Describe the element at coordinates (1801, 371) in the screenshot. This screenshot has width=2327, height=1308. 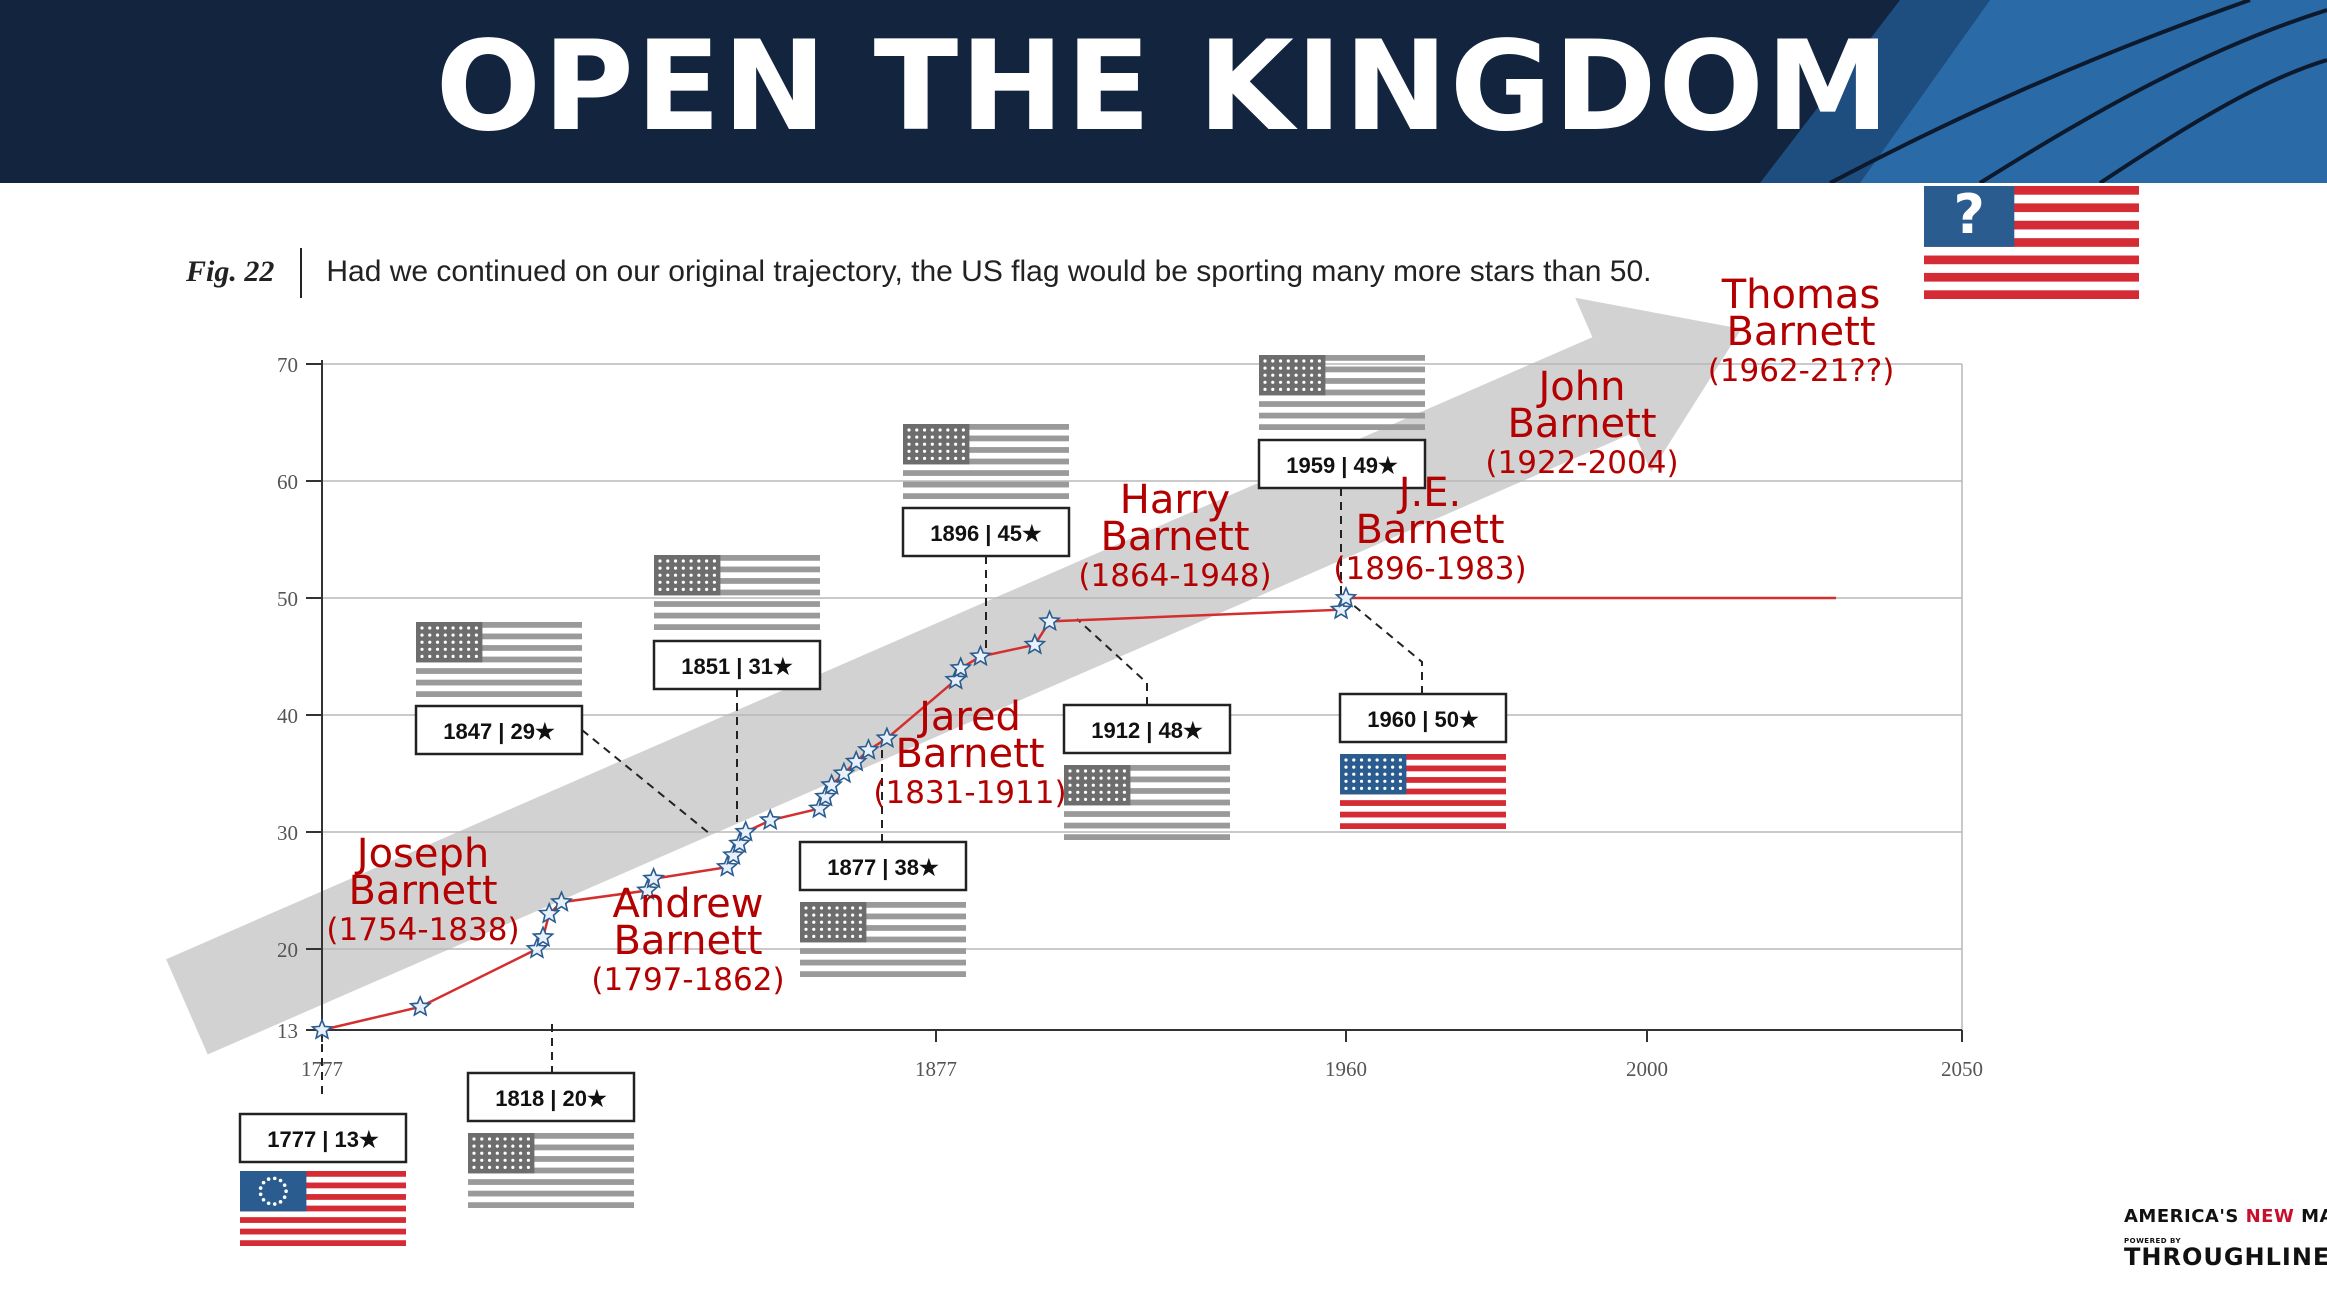
I see `annotation-text: (1962-21??)` at that location.